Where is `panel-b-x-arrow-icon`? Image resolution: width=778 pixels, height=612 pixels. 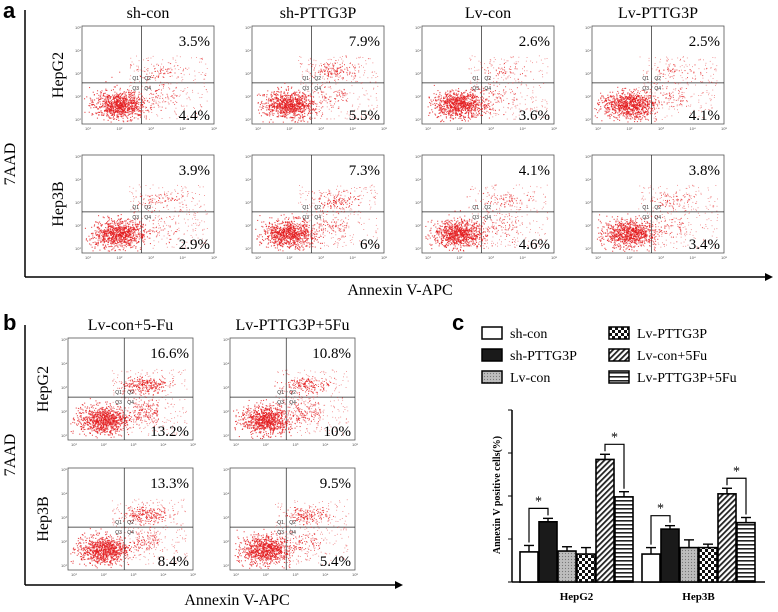
panel-b-x-arrow-icon is located at coordinates (399, 585).